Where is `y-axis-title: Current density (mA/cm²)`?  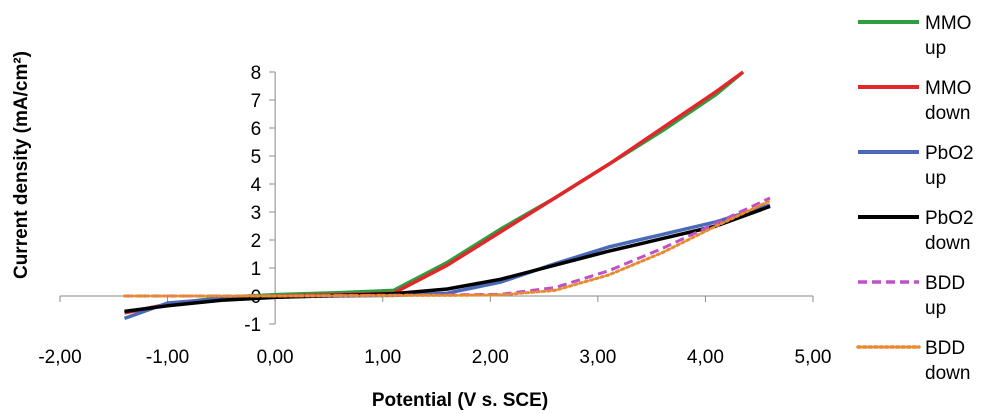 y-axis-title: Current density (mA/cm²) is located at coordinates (21, 165).